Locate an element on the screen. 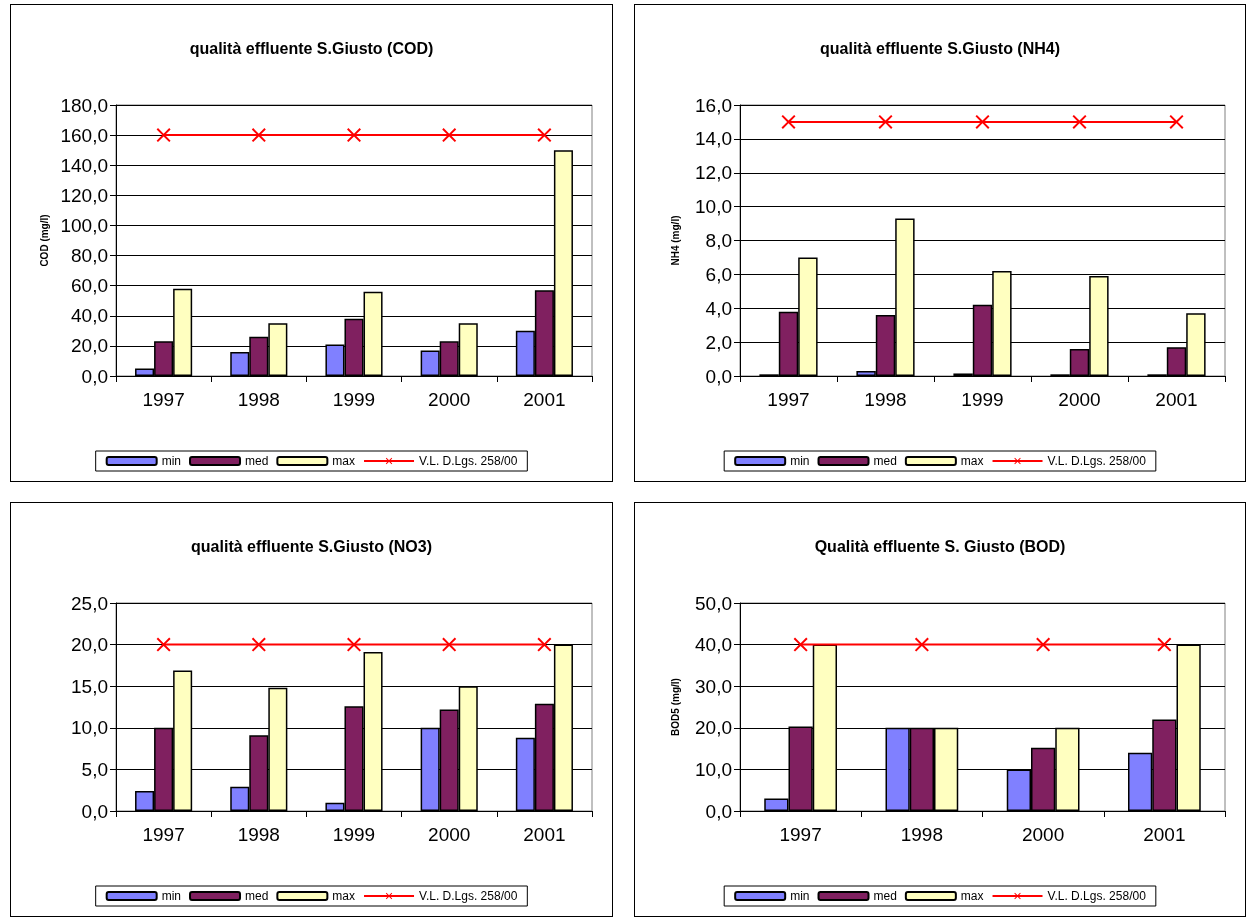  y-tick-label: 25,0 is located at coordinates (89, 603).